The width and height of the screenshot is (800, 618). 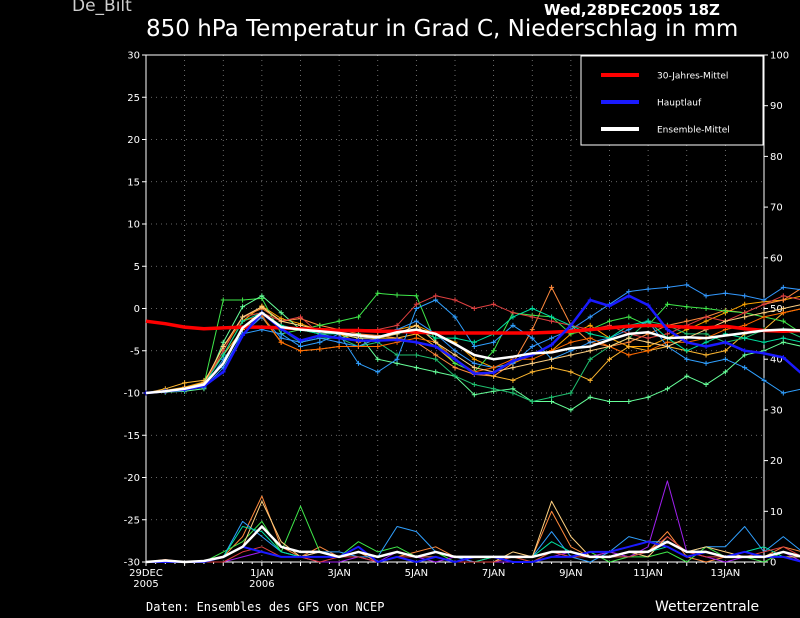 I want to click on x-tick-label: 7JAN, so click(x=493, y=573).